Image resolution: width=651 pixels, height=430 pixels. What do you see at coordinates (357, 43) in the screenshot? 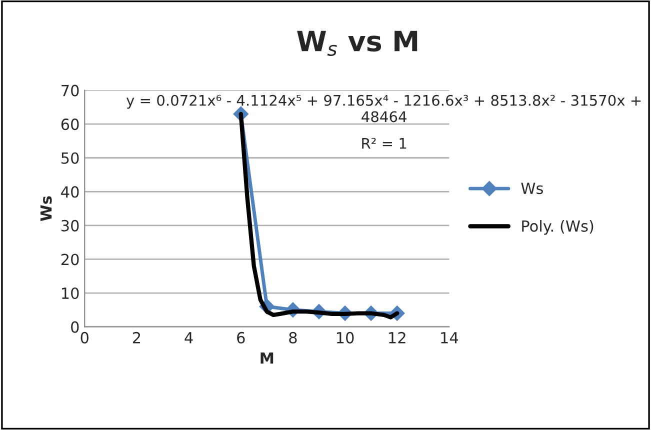
I see `chart-title: W$_{s}$ vs M` at bounding box center [357, 43].